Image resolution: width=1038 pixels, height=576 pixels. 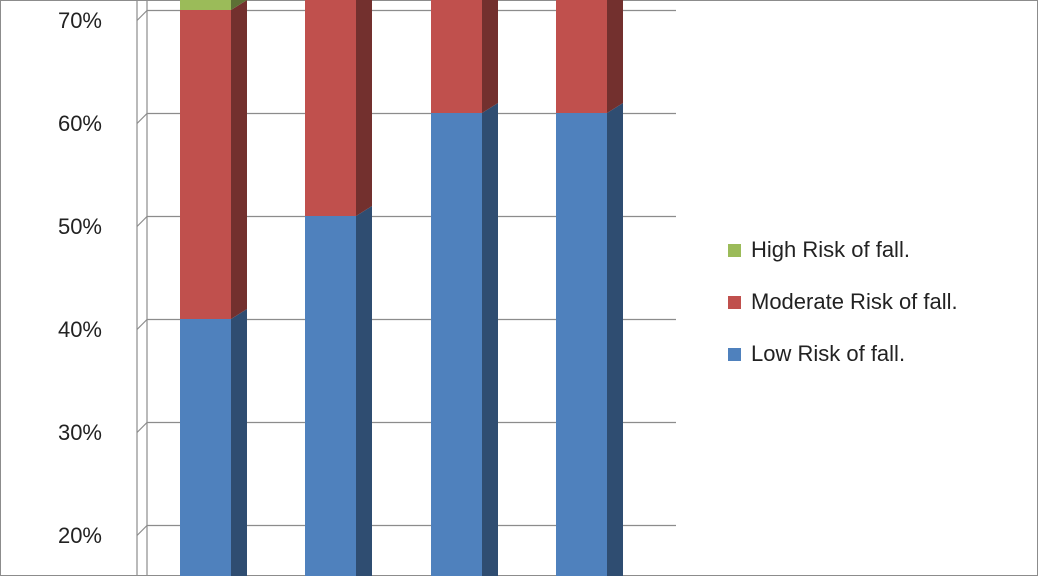 I want to click on legend-swatch-high, so click(x=734, y=250).